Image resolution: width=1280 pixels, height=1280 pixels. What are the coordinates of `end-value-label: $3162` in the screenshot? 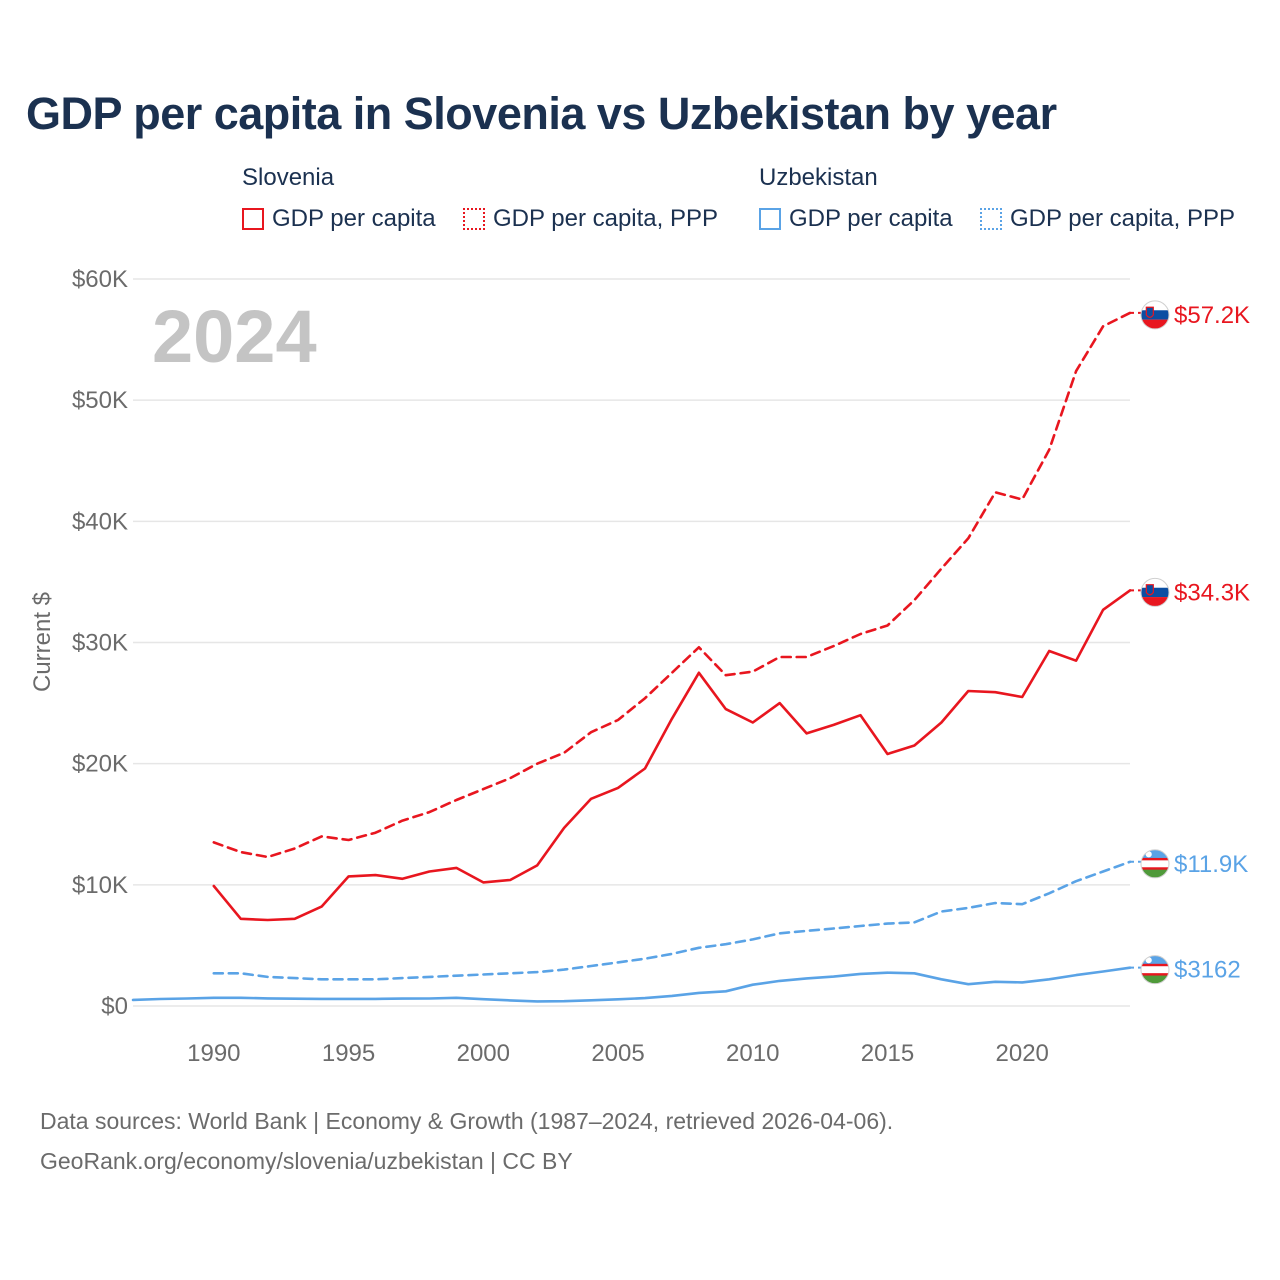 It's located at (1207, 970).